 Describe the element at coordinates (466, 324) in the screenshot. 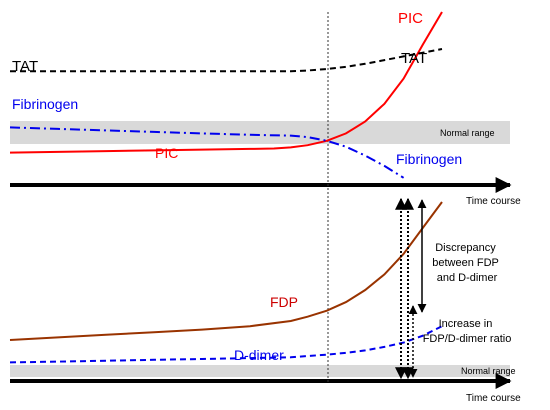

I see `increase-line-1: Increase in` at that location.